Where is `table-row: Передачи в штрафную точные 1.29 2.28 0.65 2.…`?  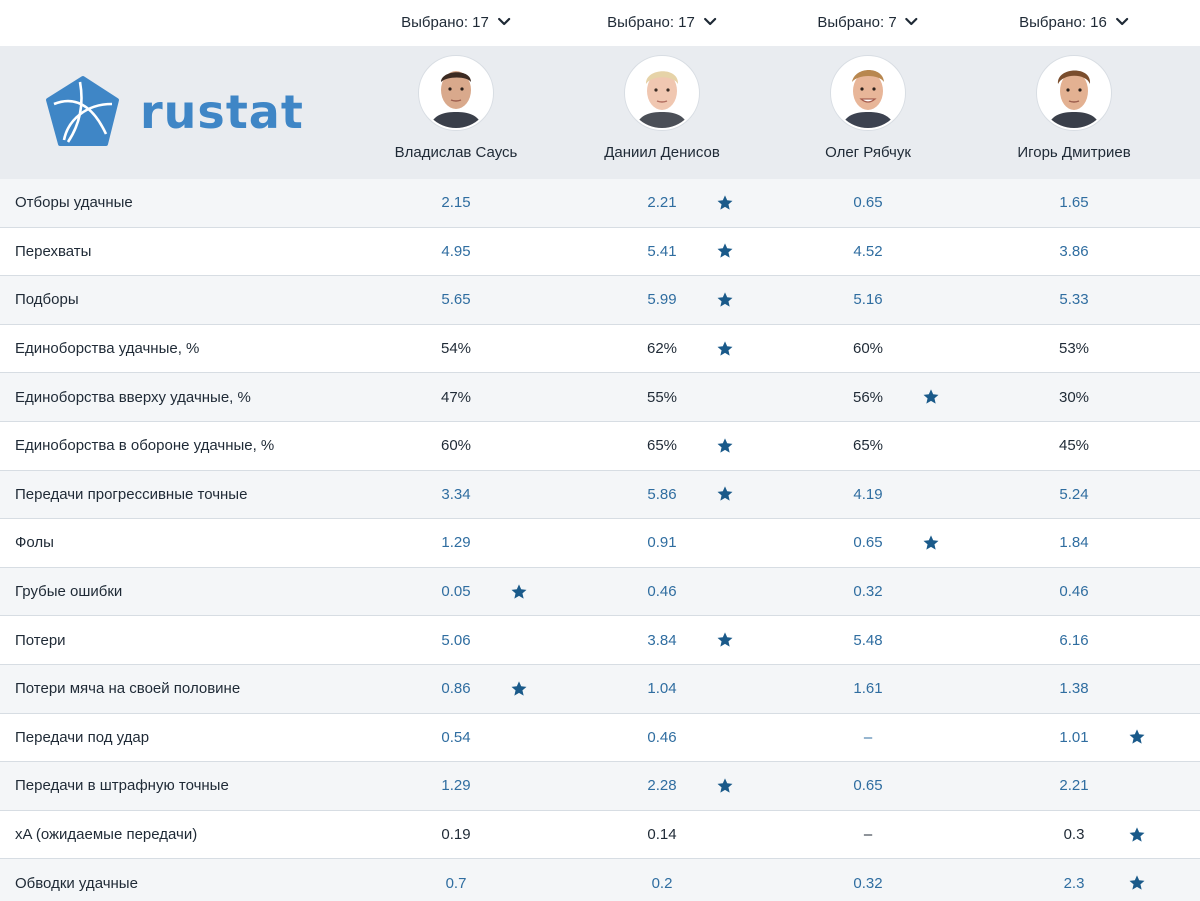 table-row: Передачи в штрафную точные 1.29 2.28 0.65 2.… is located at coordinates (600, 786).